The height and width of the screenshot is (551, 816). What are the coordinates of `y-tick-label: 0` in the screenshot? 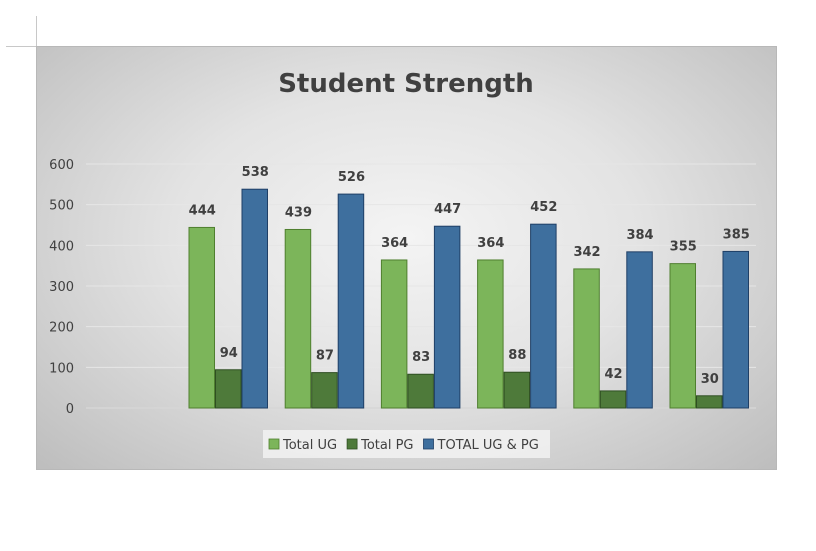 It's located at (70, 409).